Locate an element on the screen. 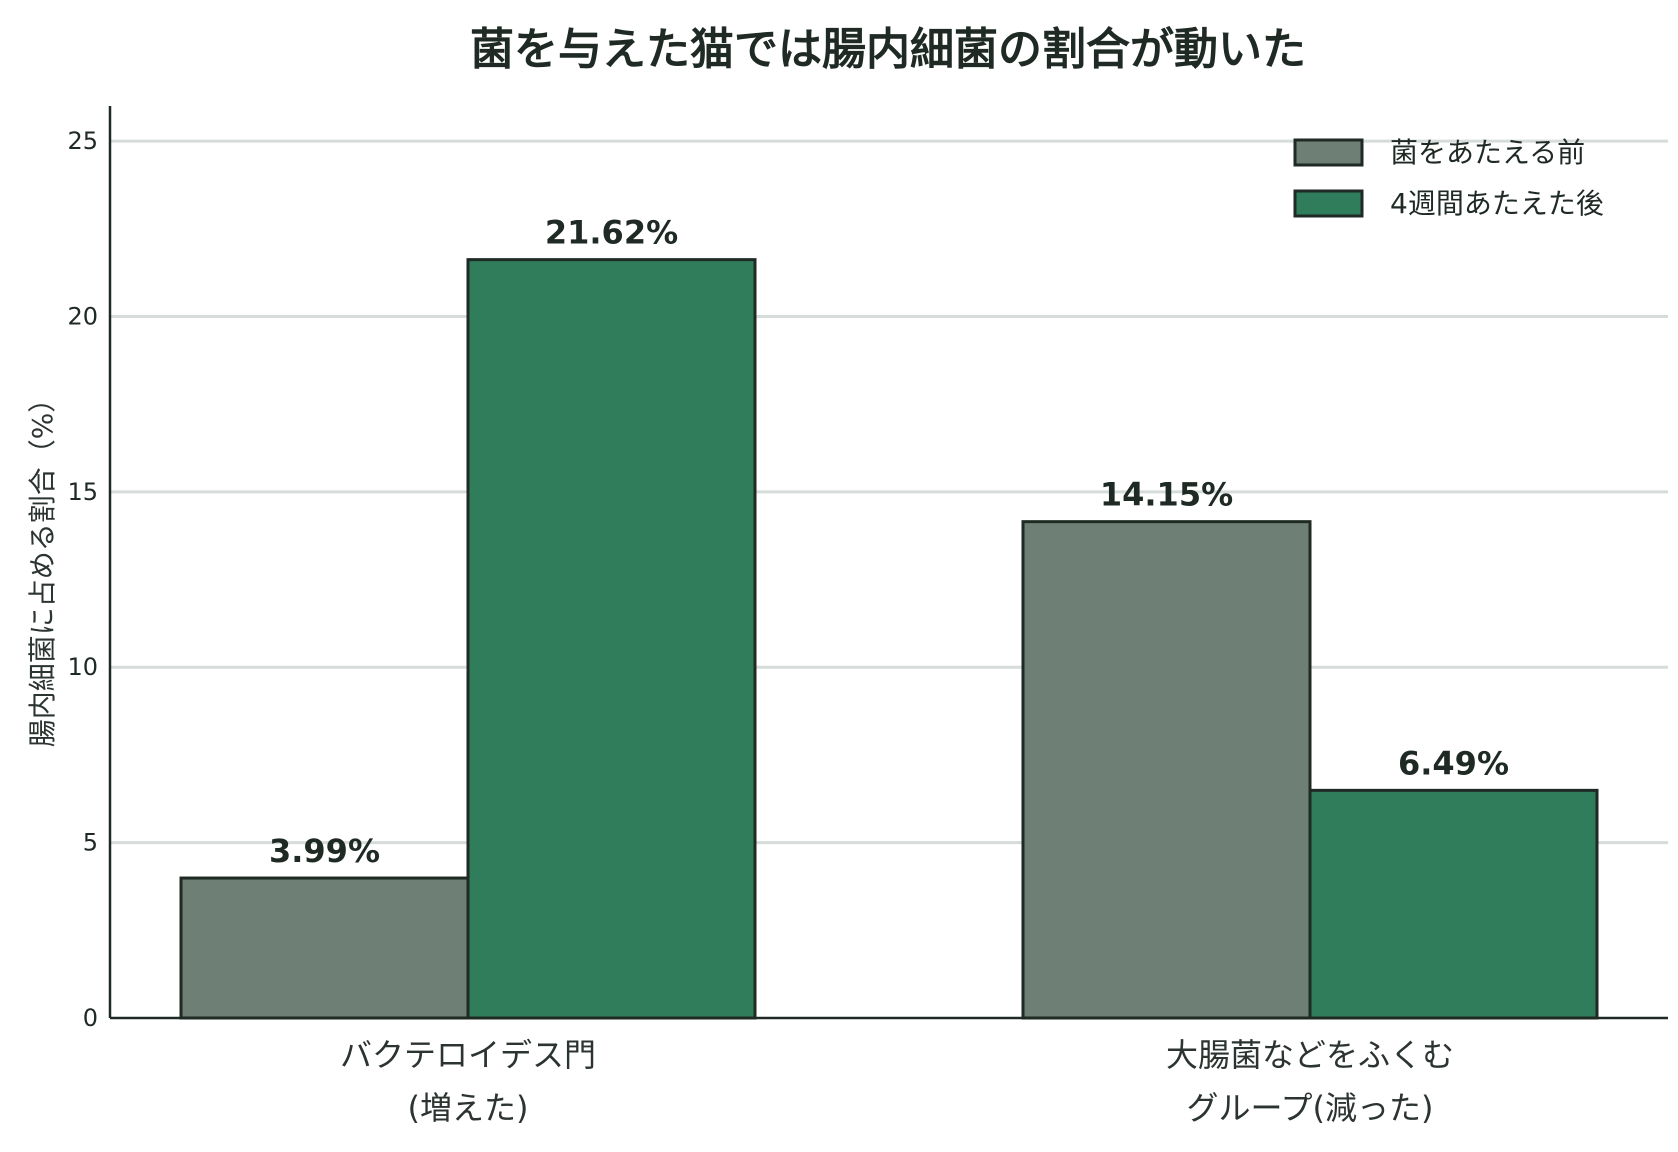 Image resolution: width=1678 pixels, height=1152 pixels. y-tick-label-5: 5 is located at coordinates (90, 843).